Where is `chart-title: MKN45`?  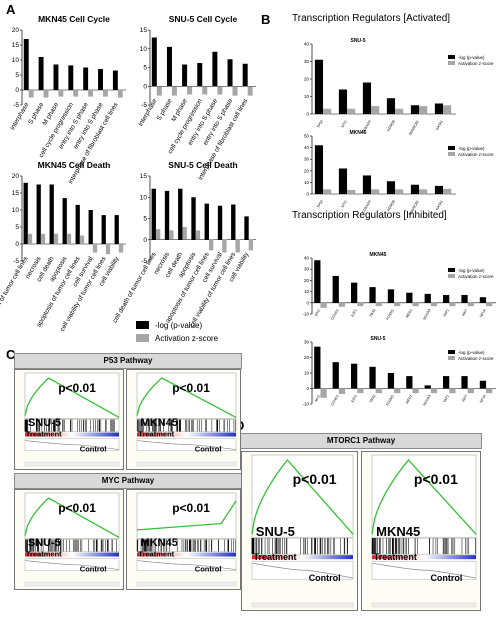 chart-title: MKN45 is located at coordinates (358, 133).